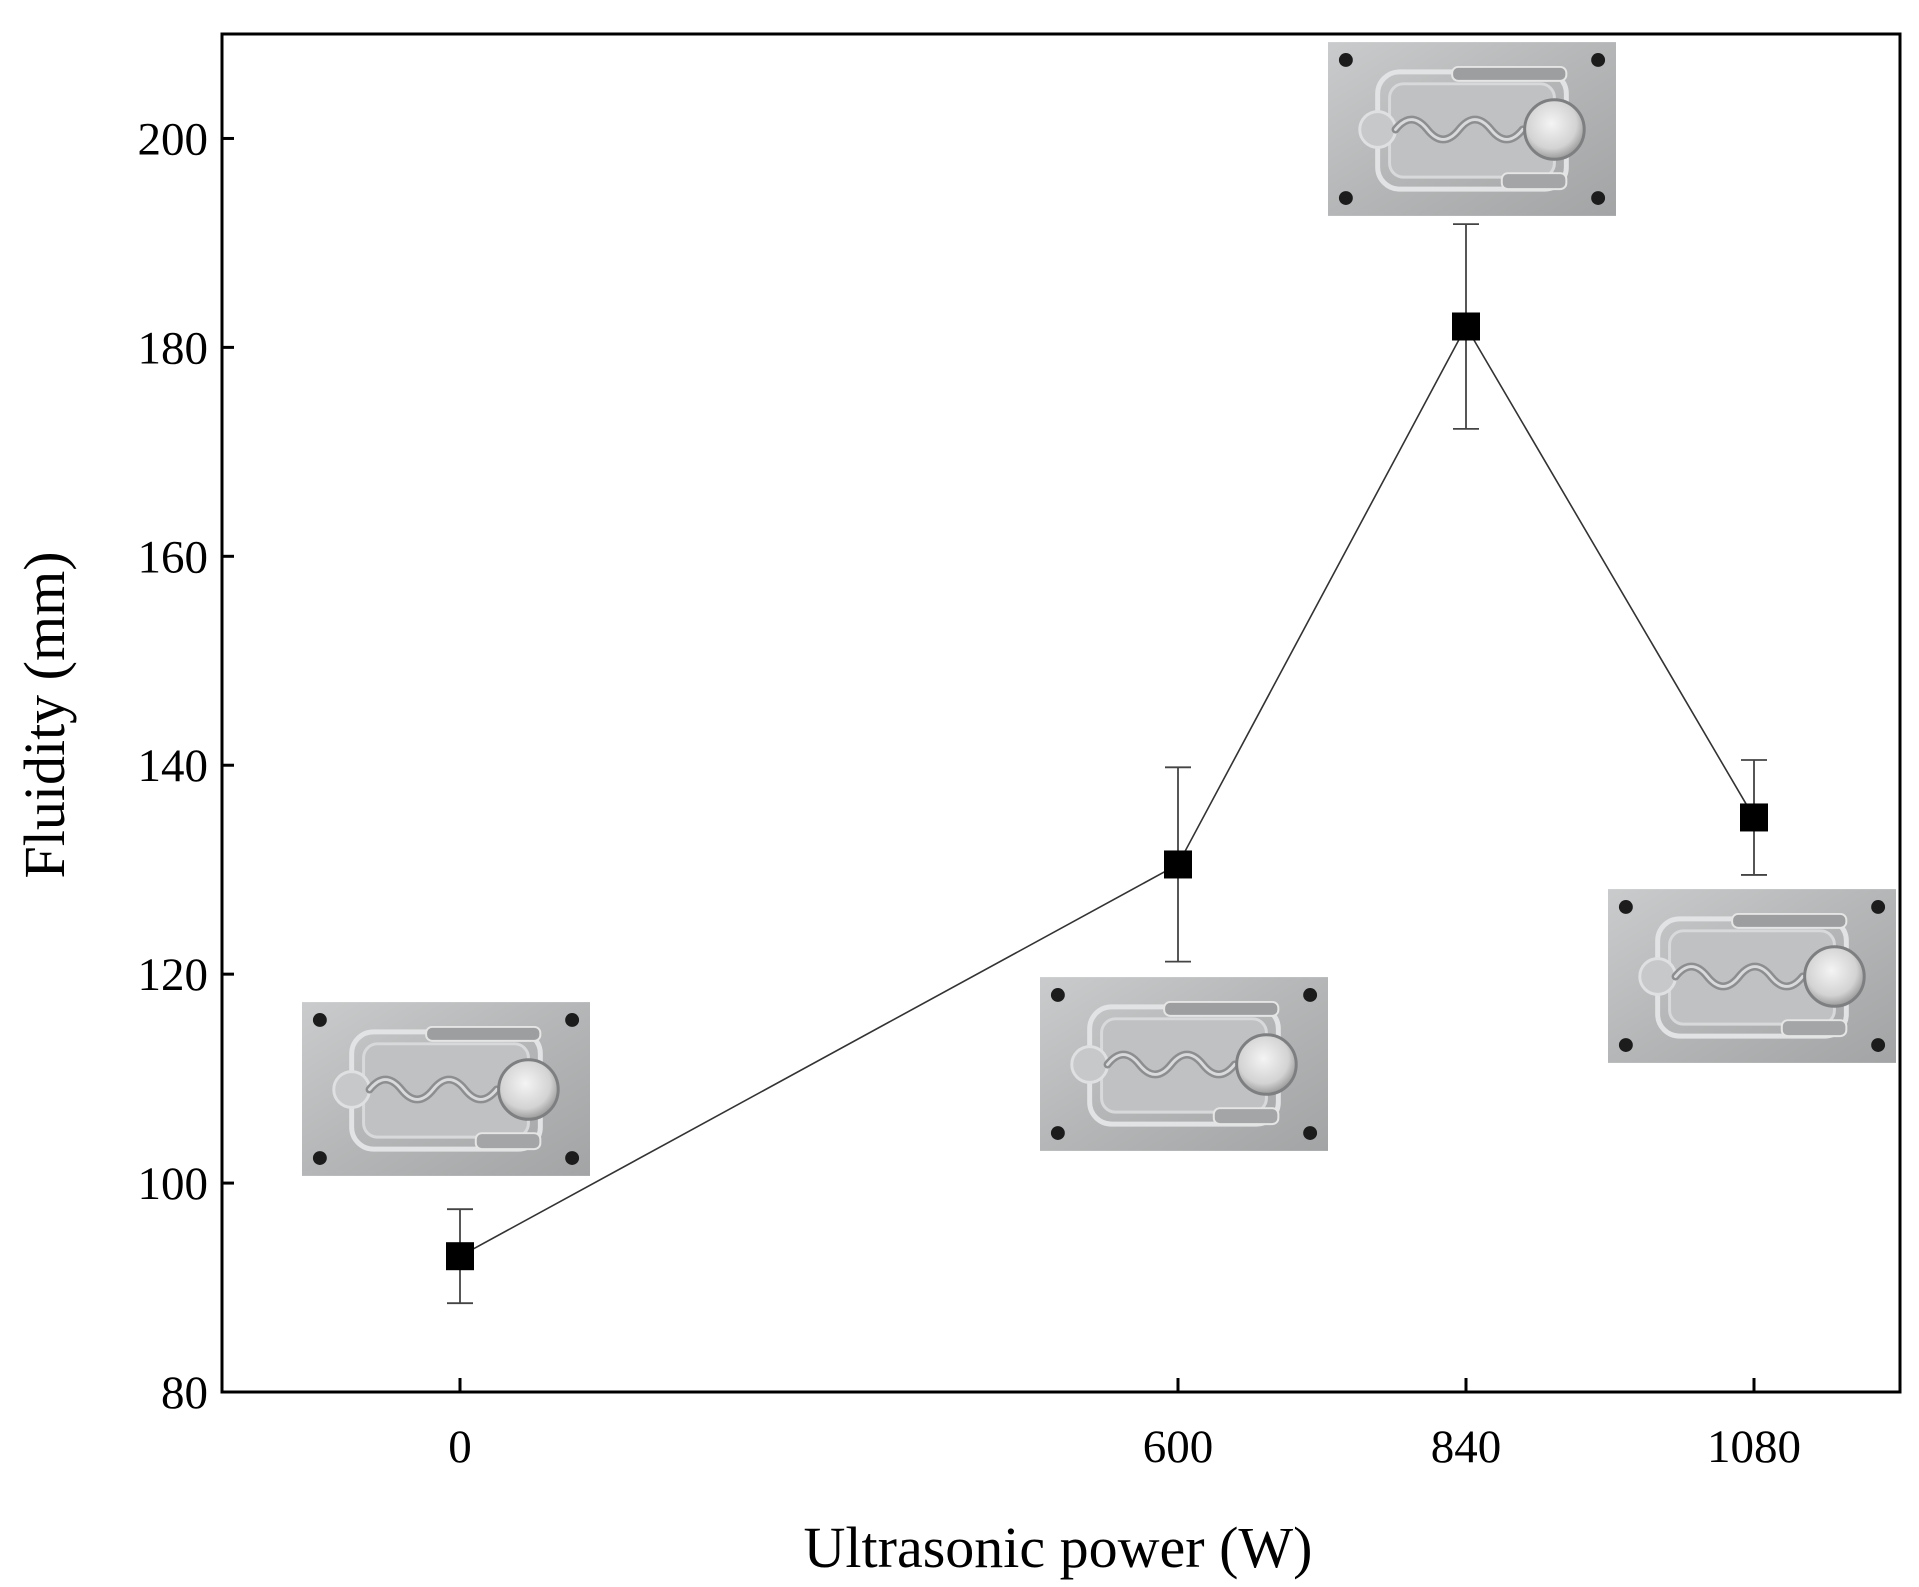 The image size is (1919, 1587). Describe the element at coordinates (1178, 1447) in the screenshot. I see `x-tick-label-600: 600` at that location.